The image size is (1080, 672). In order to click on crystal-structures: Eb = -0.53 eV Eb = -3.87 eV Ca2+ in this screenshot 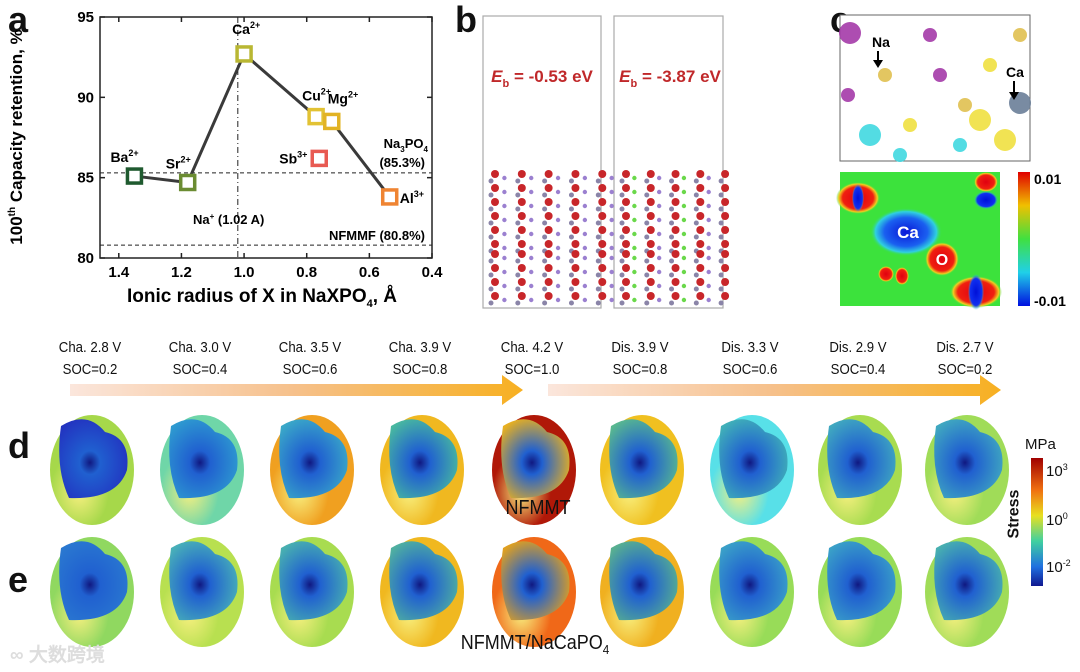, I will do `click(606, 162)`.